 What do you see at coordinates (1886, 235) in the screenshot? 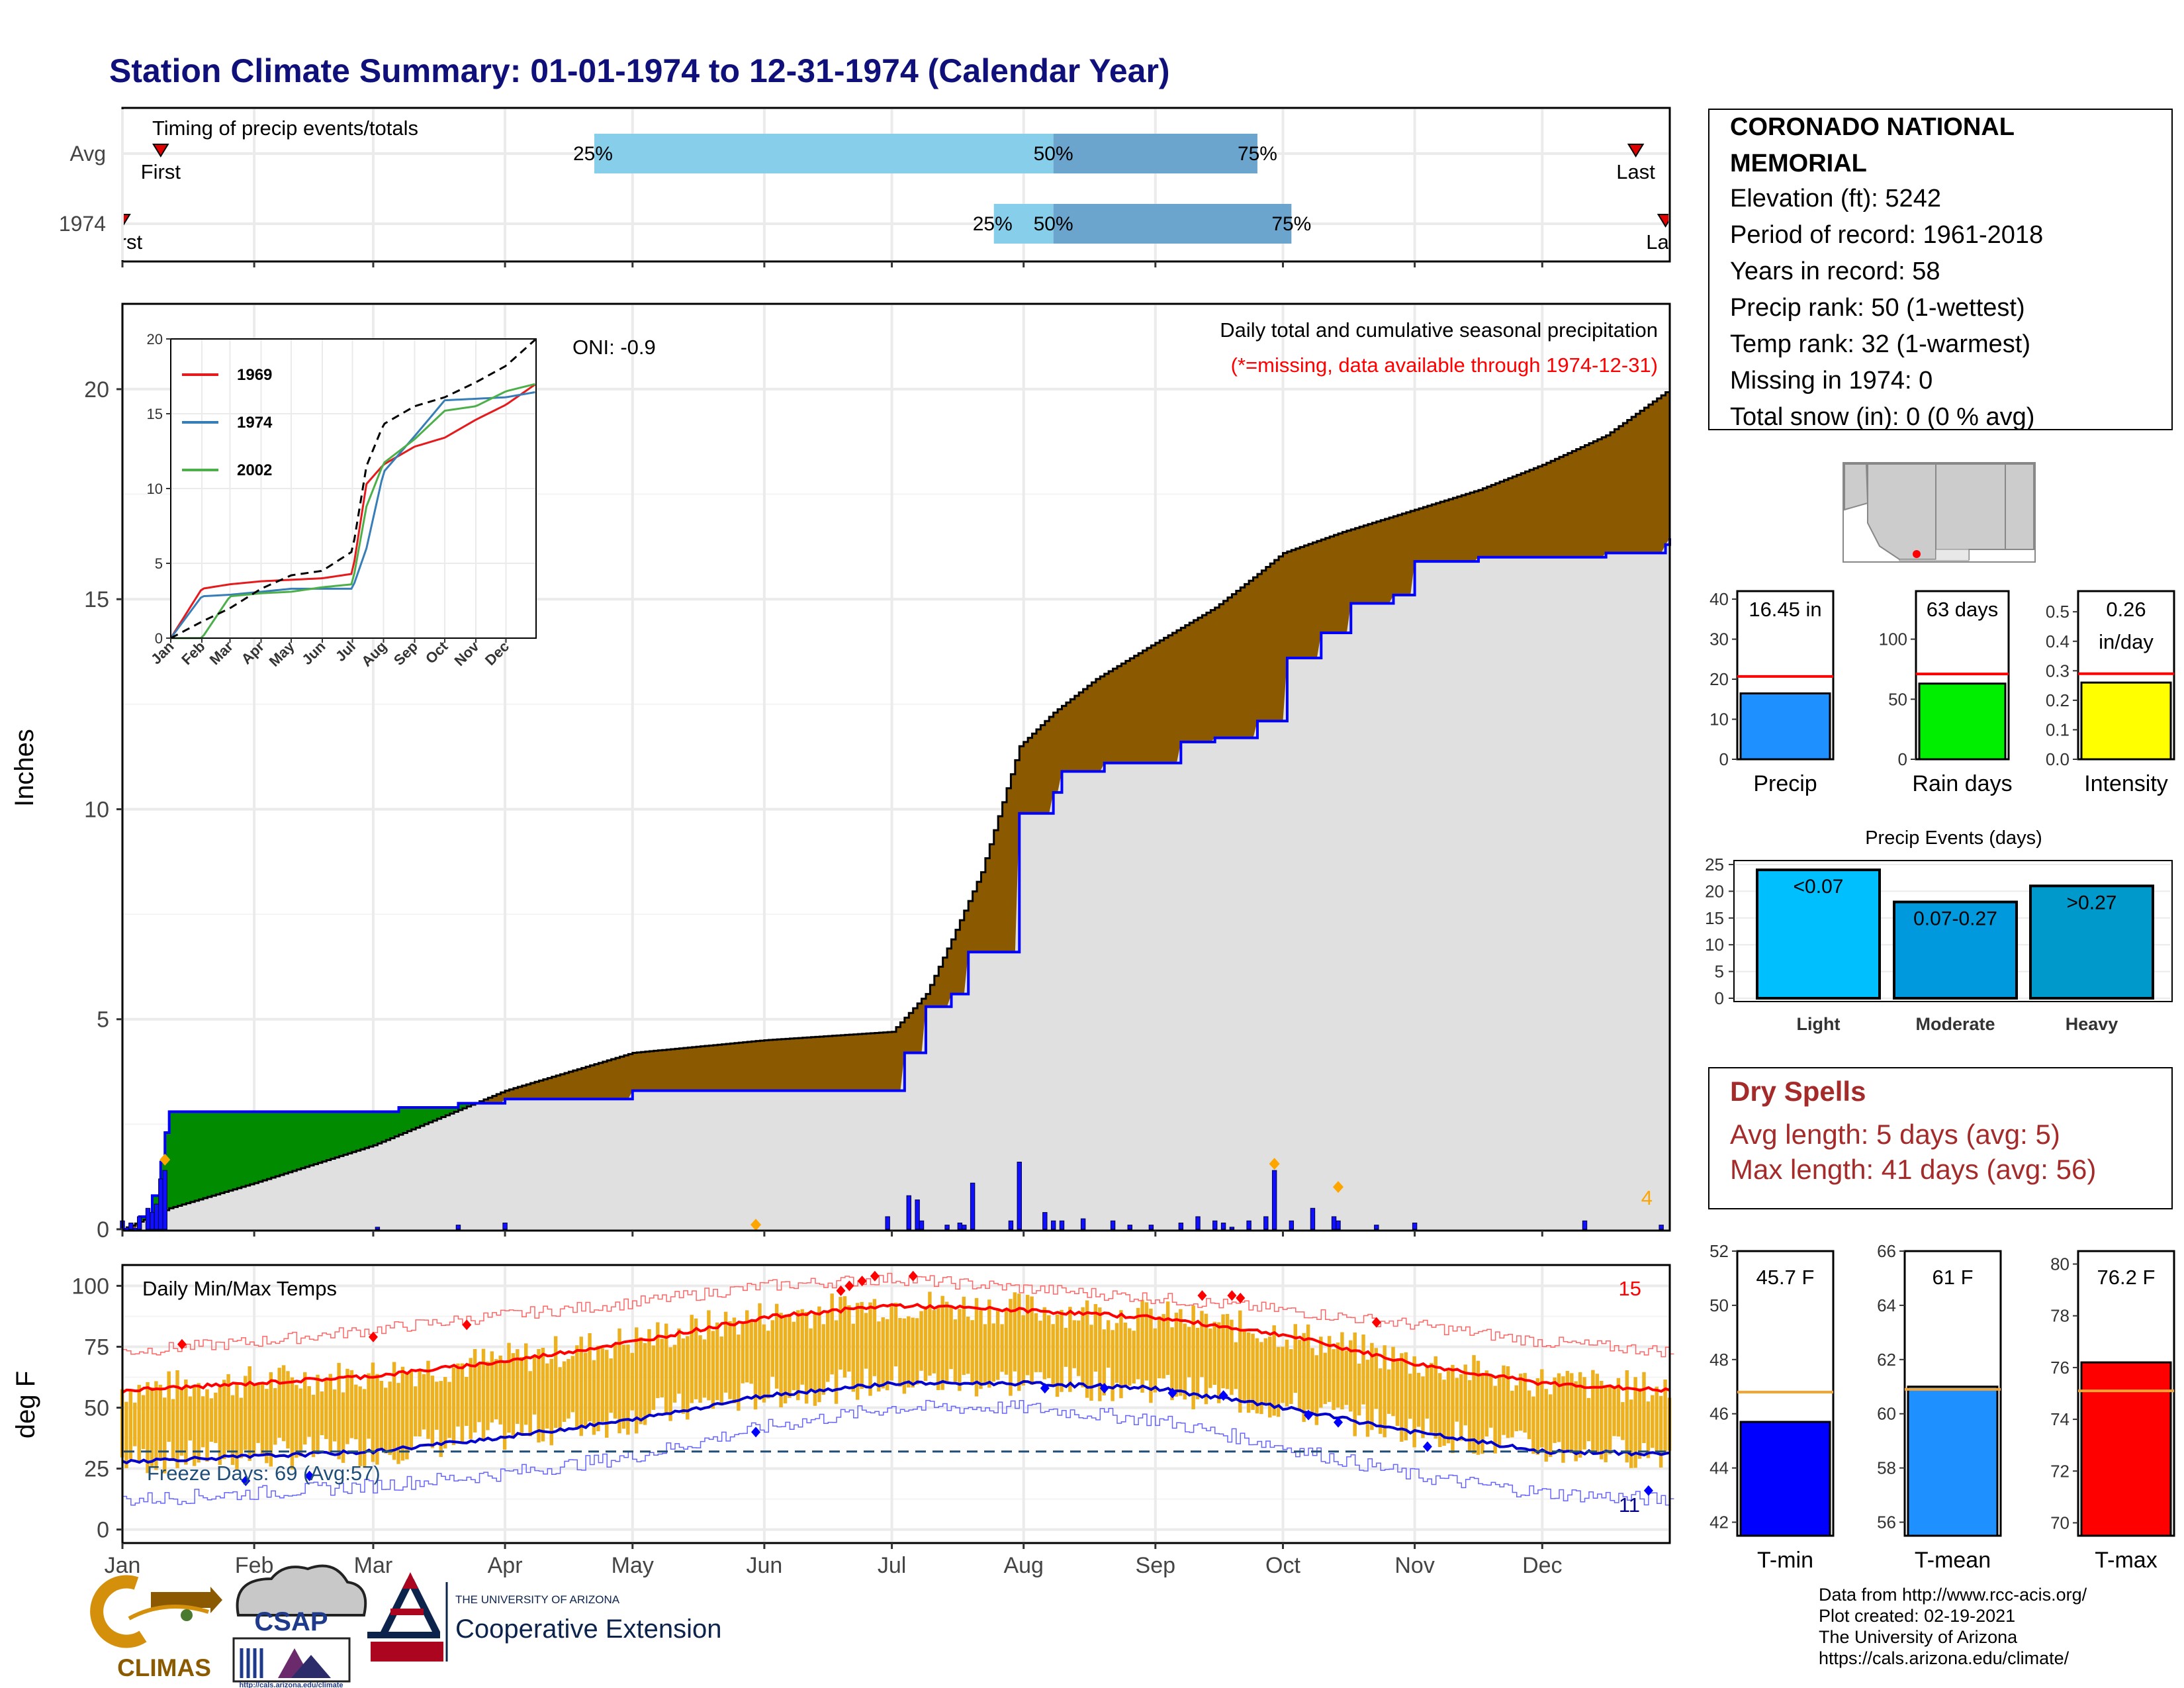
I see `station-period: Period of record: 1961-2018` at bounding box center [1886, 235].